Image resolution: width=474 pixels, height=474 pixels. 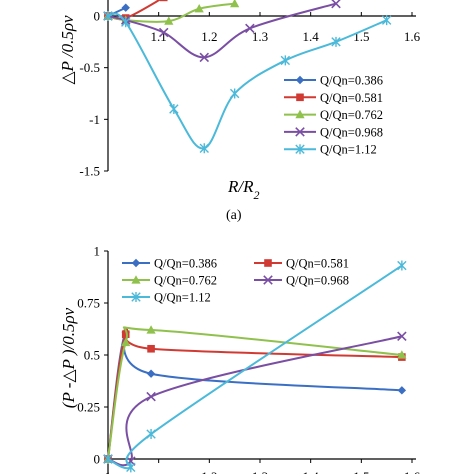 What do you see at coordinates (351, 98) in the screenshot?
I see `panel-a-legend-label: Q/Qn=0.581` at bounding box center [351, 98].